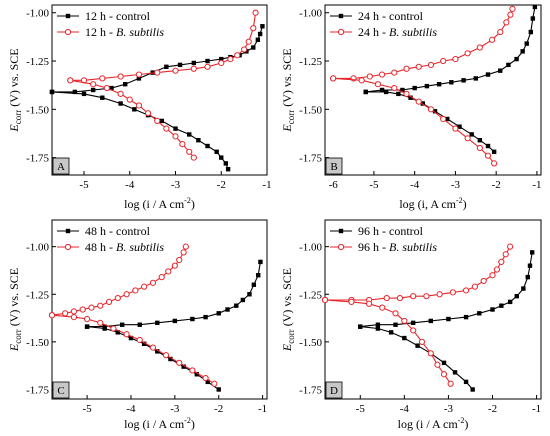  I want to click on panel-tag-label: C, so click(60, 391).